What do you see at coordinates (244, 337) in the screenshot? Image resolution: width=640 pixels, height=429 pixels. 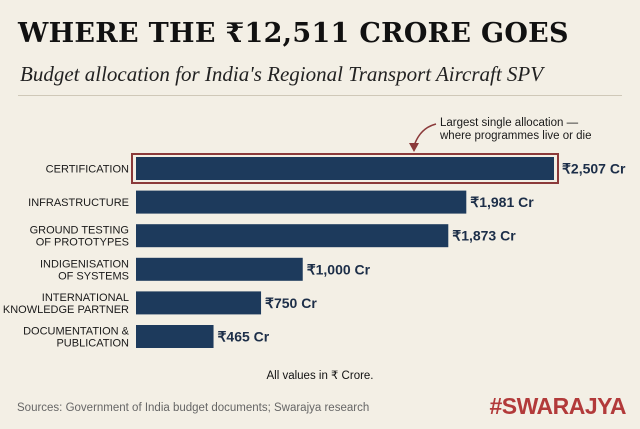 I see `data-label-5: ₹465 Cr` at bounding box center [244, 337].